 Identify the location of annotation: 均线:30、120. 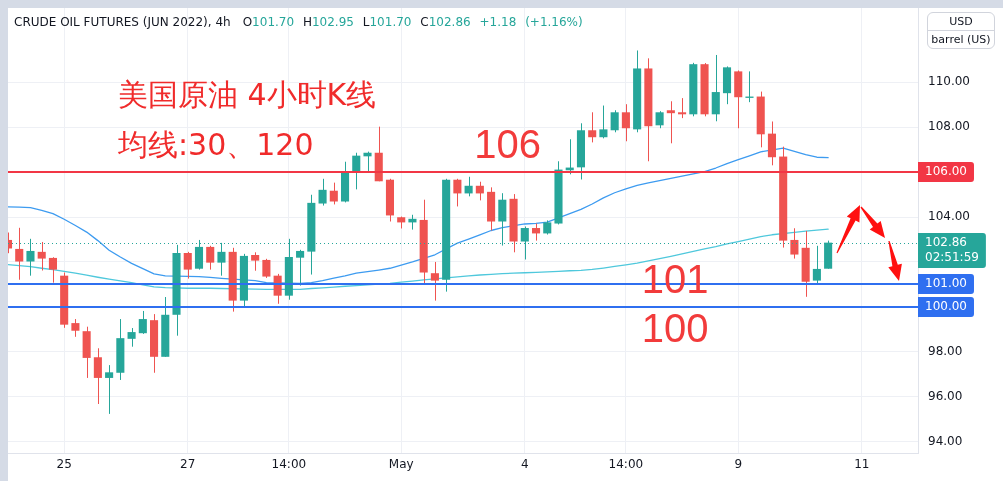
(216, 144).